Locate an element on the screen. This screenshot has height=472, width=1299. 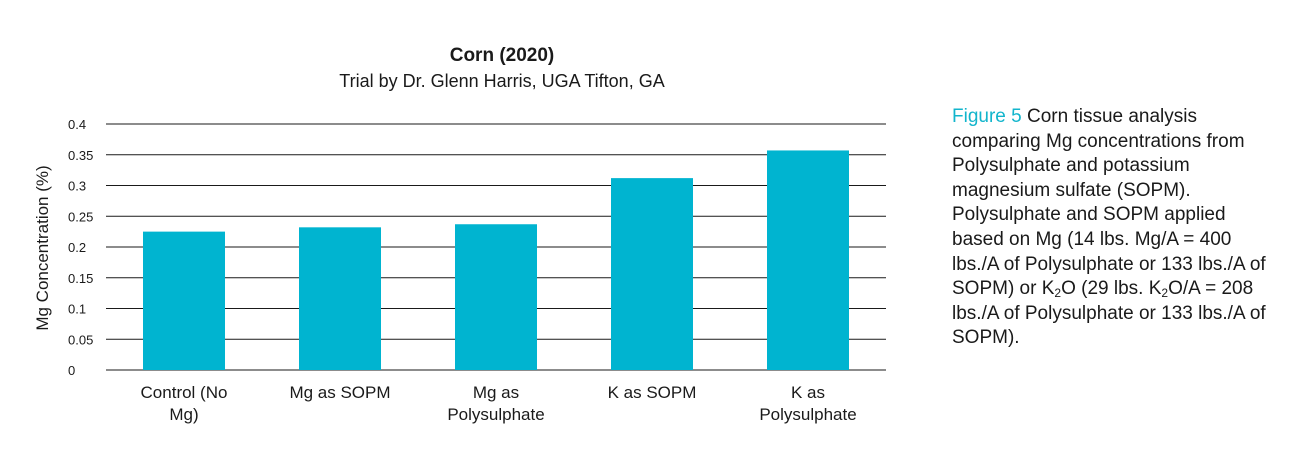
category-label: Mg) is located at coordinates (183, 414).